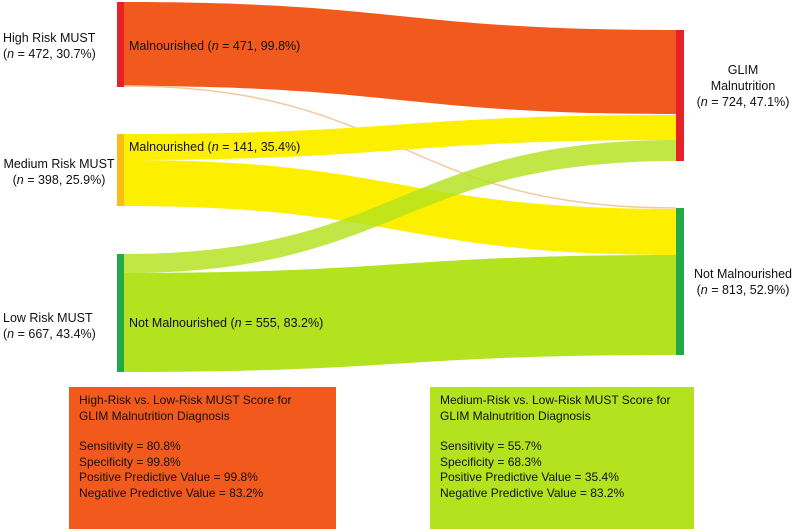  Describe the element at coordinates (243, 46) in the screenshot. I see `flow-label-high-n: 471` at that location.